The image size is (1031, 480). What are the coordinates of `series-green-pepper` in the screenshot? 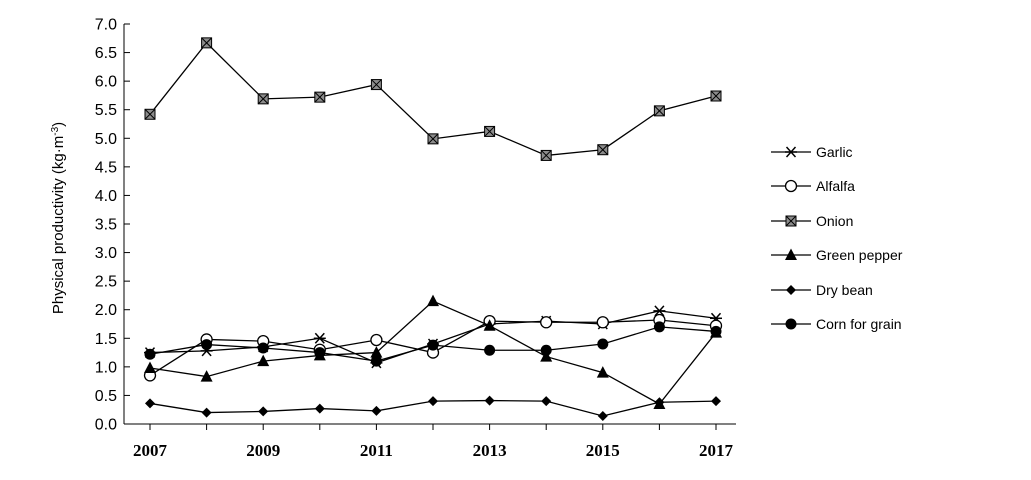 It's located at (433, 351).